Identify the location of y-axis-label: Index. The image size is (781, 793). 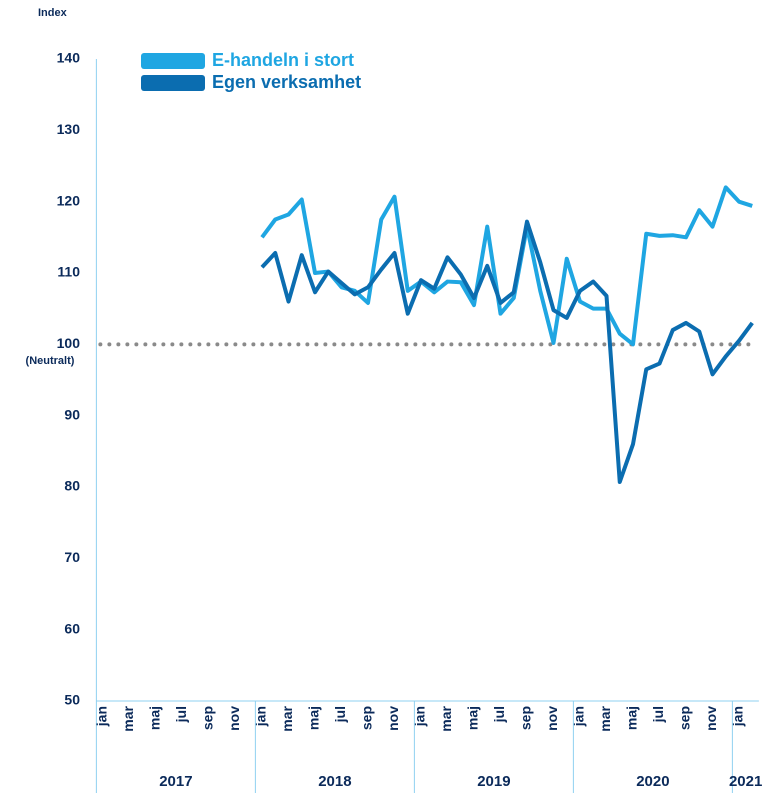
(53, 13).